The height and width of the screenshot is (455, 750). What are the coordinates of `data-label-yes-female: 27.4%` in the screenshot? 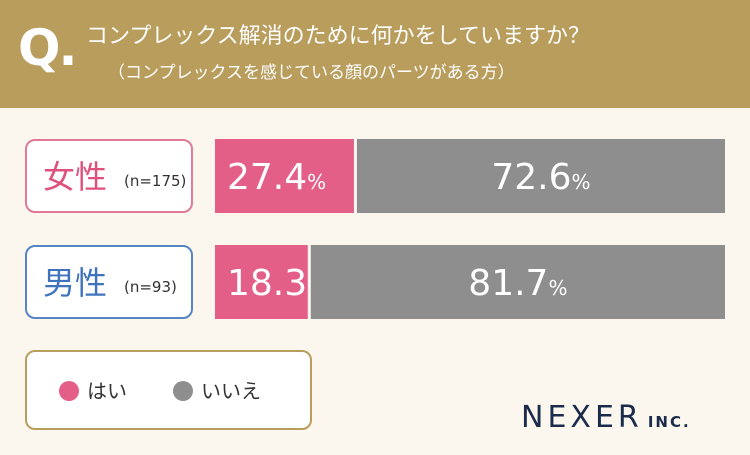 It's located at (276, 177).